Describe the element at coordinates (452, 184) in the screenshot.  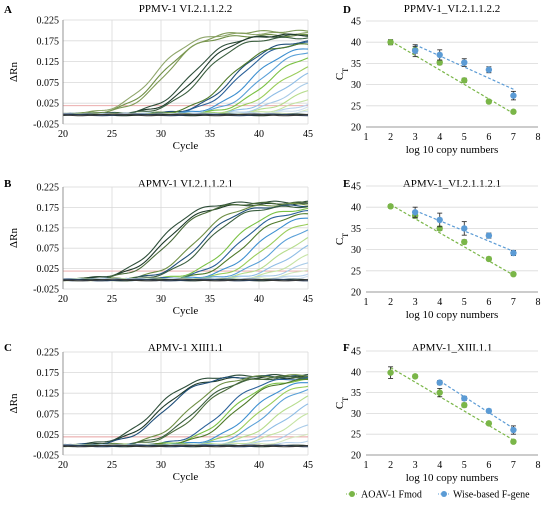
I see `plot-title: APMV-1_VI.2.1.1.2.1` at that location.